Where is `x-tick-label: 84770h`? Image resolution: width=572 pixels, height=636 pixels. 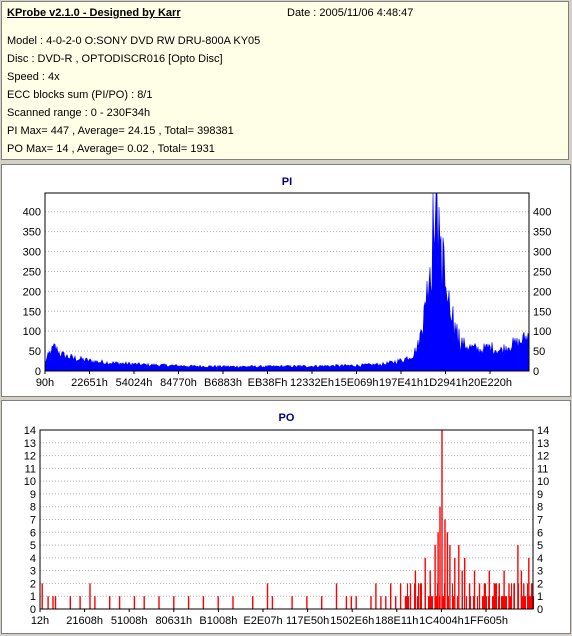
x-tick-label: 84770h is located at coordinates (178, 383).